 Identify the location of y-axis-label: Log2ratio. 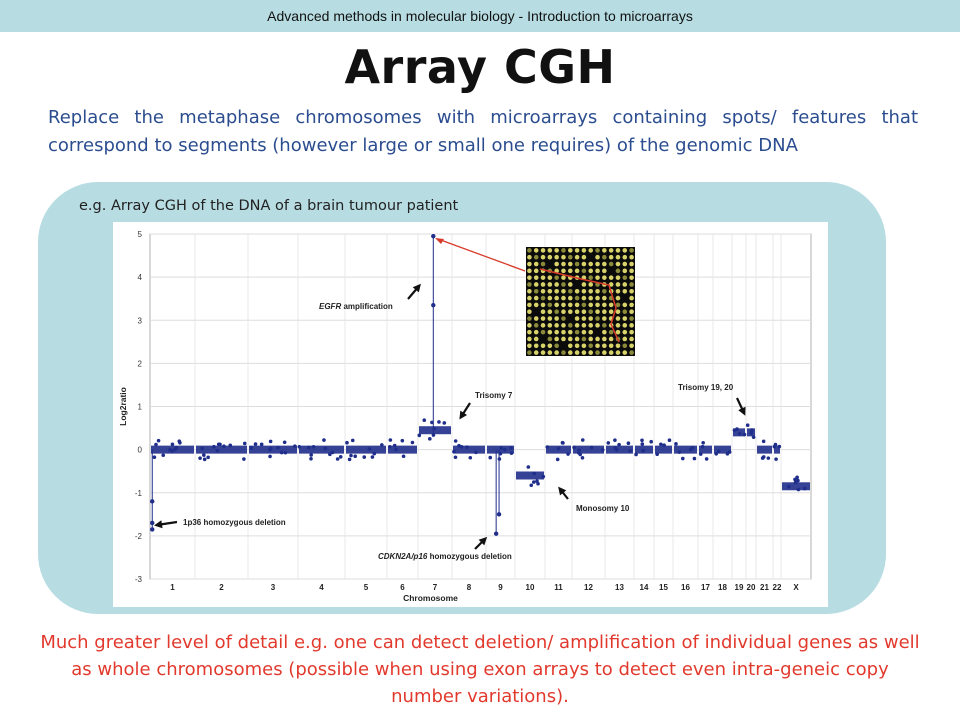
(123, 406).